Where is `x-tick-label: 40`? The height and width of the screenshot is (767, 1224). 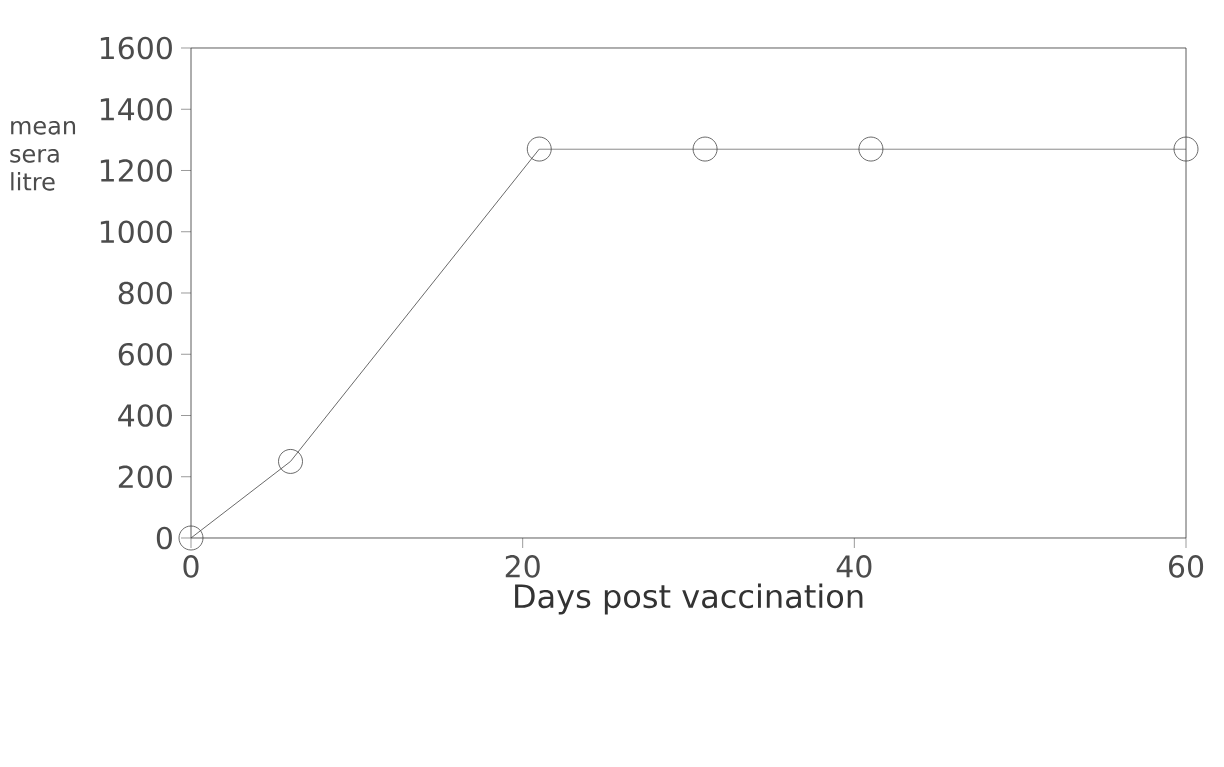
x-tick-label: 40 is located at coordinates (854, 566).